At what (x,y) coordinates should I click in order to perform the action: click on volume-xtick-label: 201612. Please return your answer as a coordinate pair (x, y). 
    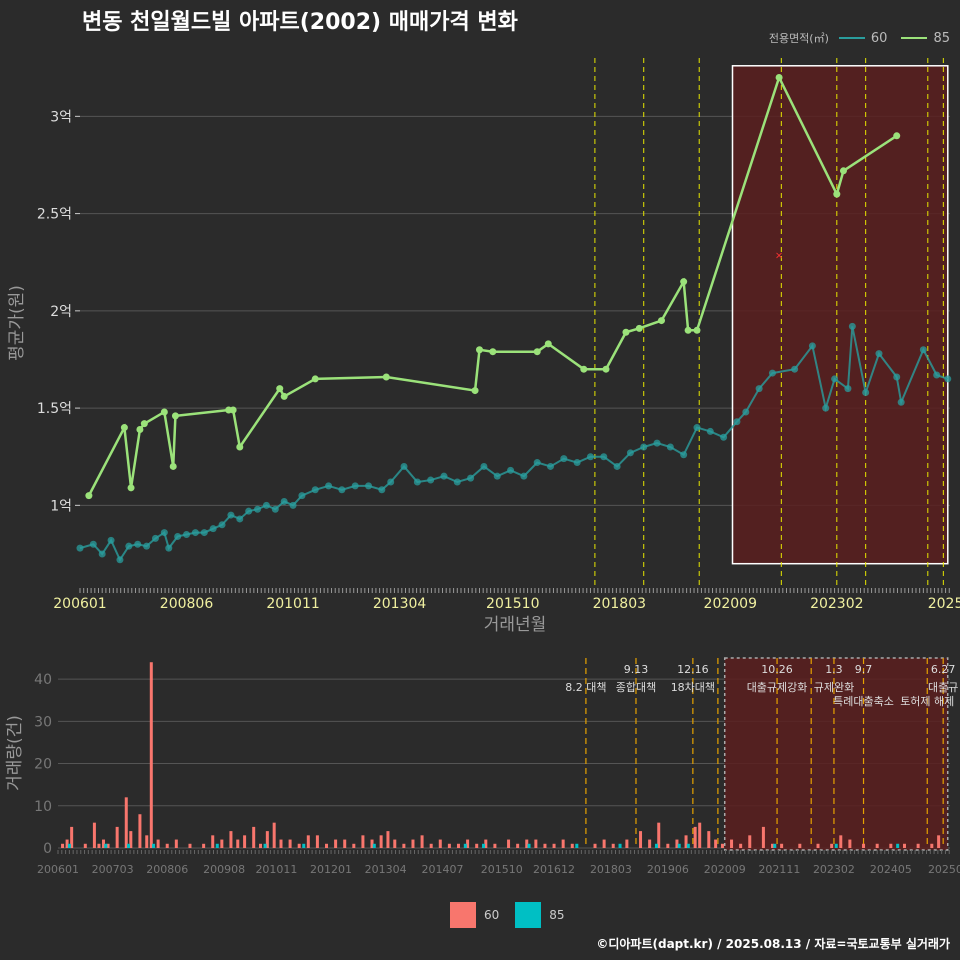
    Looking at the image, I should click on (554, 869).